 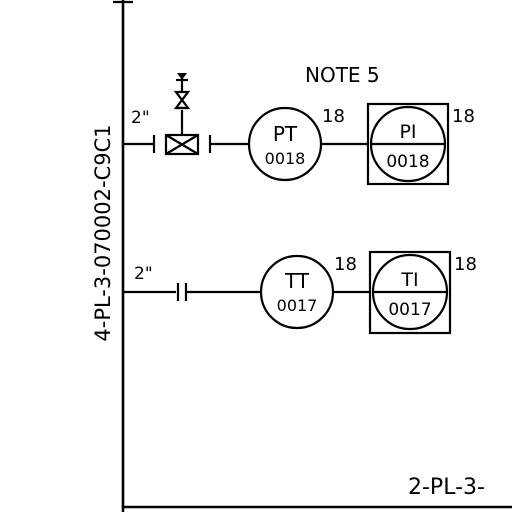 I want to click on vent-valve-icon, so click(x=182, y=91).